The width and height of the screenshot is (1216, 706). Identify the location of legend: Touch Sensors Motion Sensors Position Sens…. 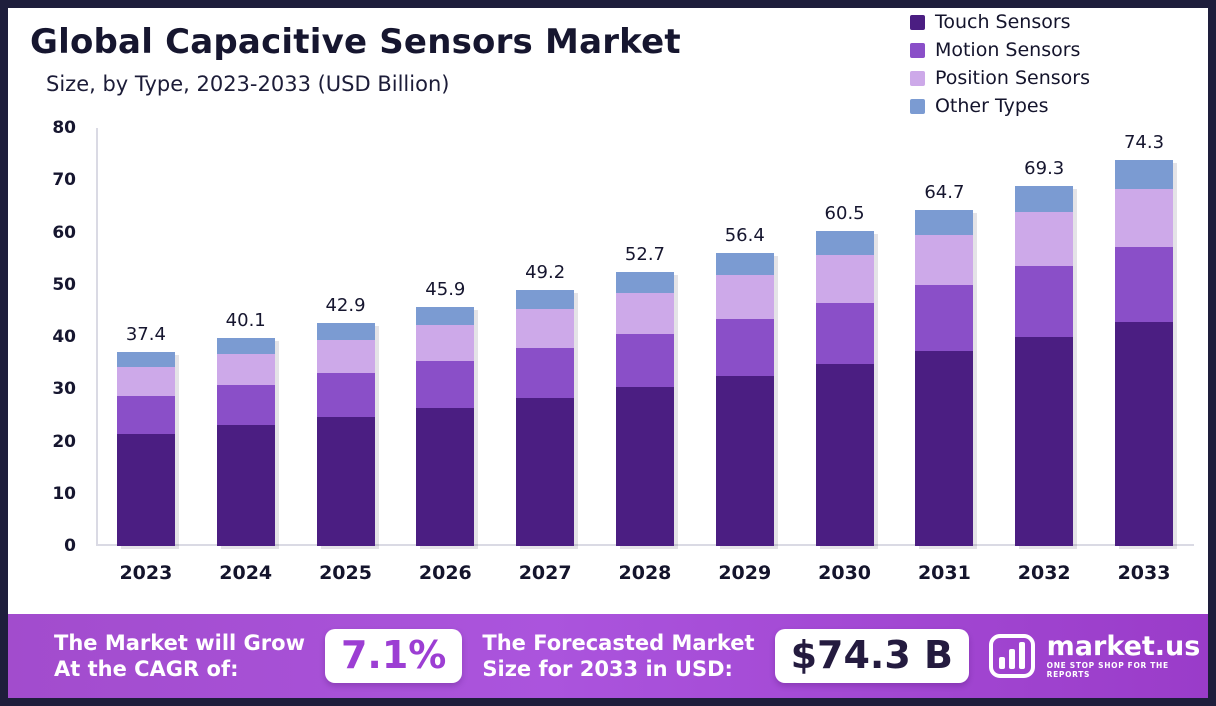
(999, 64).